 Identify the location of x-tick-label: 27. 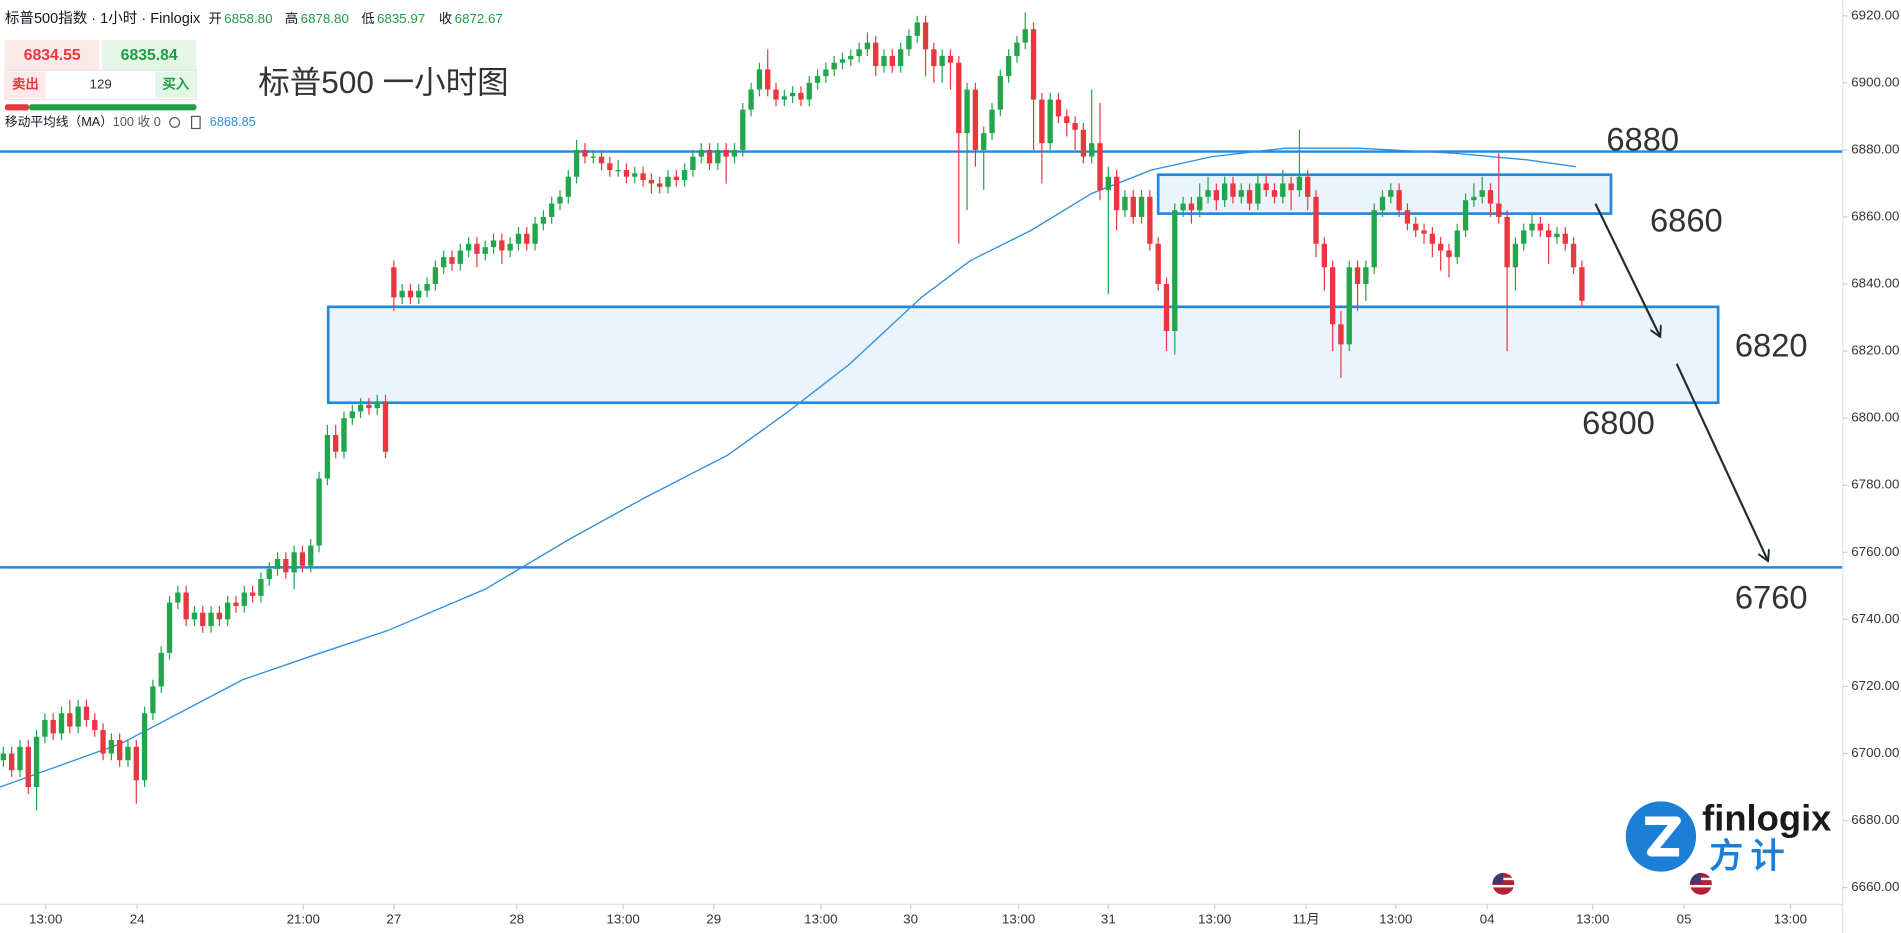
(393, 919).